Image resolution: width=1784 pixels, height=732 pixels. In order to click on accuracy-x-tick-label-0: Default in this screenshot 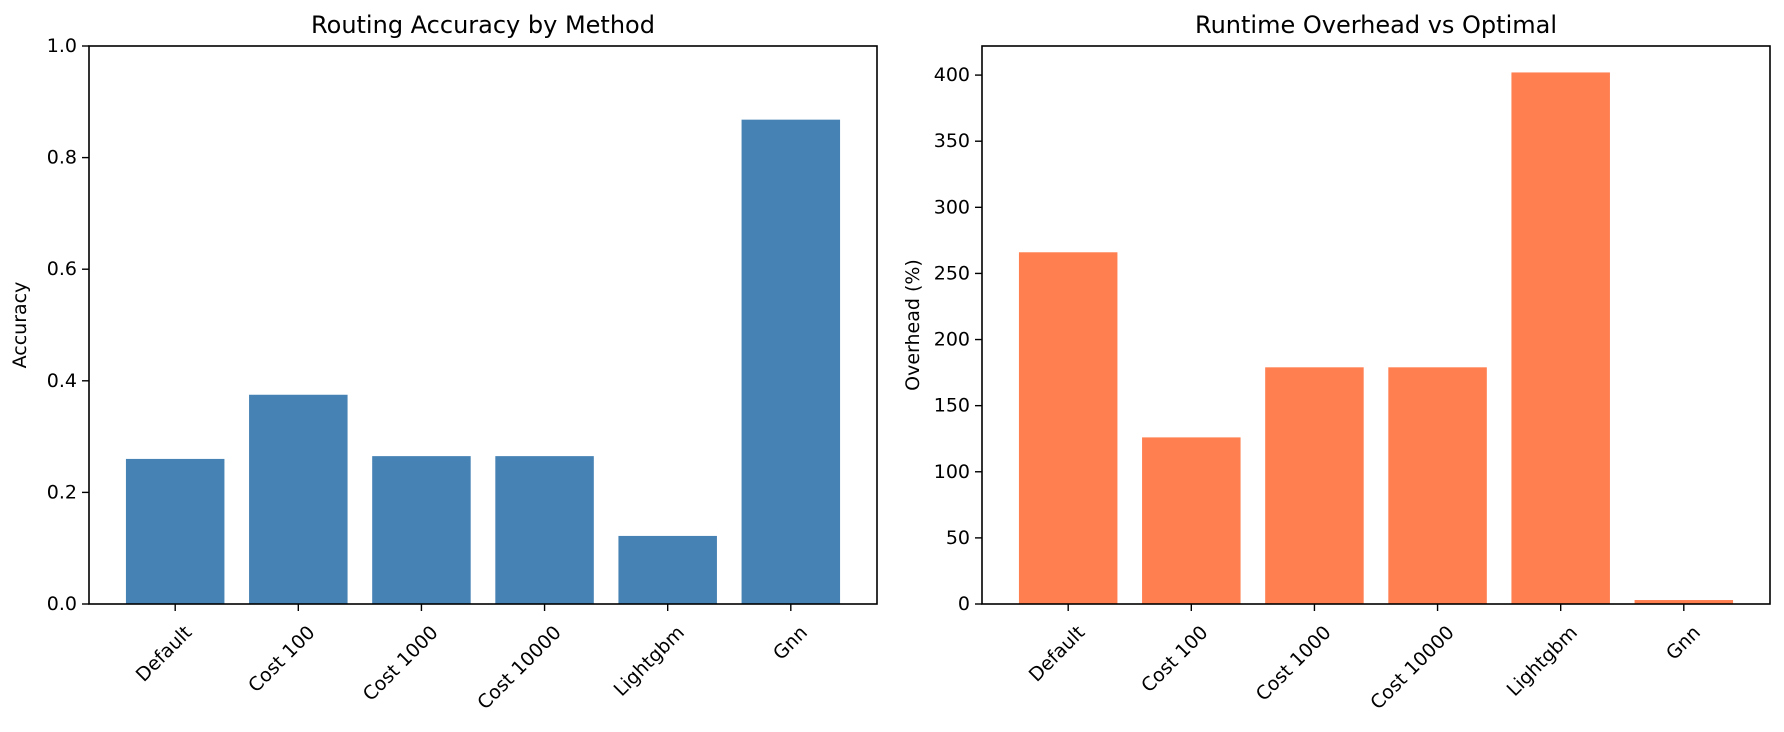, I will do `click(164, 654)`.